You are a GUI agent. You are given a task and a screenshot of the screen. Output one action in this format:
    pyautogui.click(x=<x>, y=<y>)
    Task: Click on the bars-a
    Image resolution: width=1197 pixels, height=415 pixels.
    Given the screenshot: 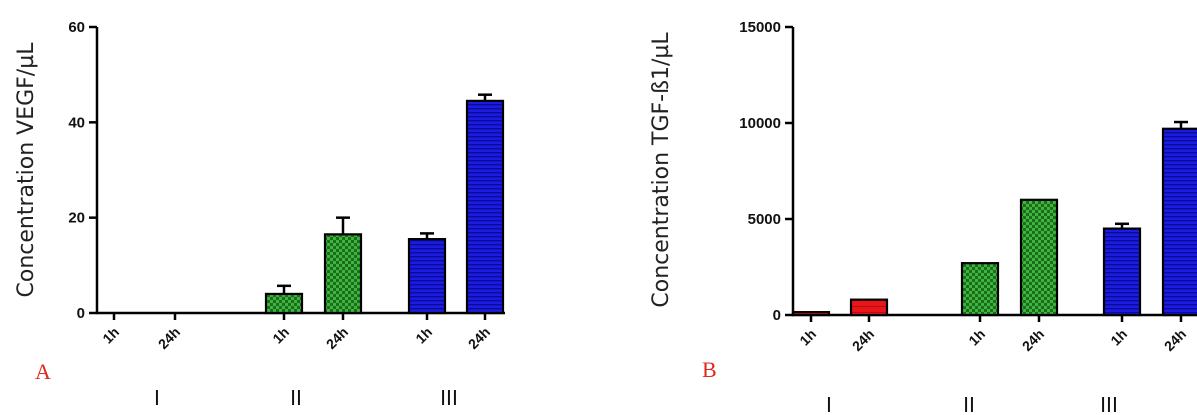 What is the action you would take?
    pyautogui.click(x=384, y=204)
    